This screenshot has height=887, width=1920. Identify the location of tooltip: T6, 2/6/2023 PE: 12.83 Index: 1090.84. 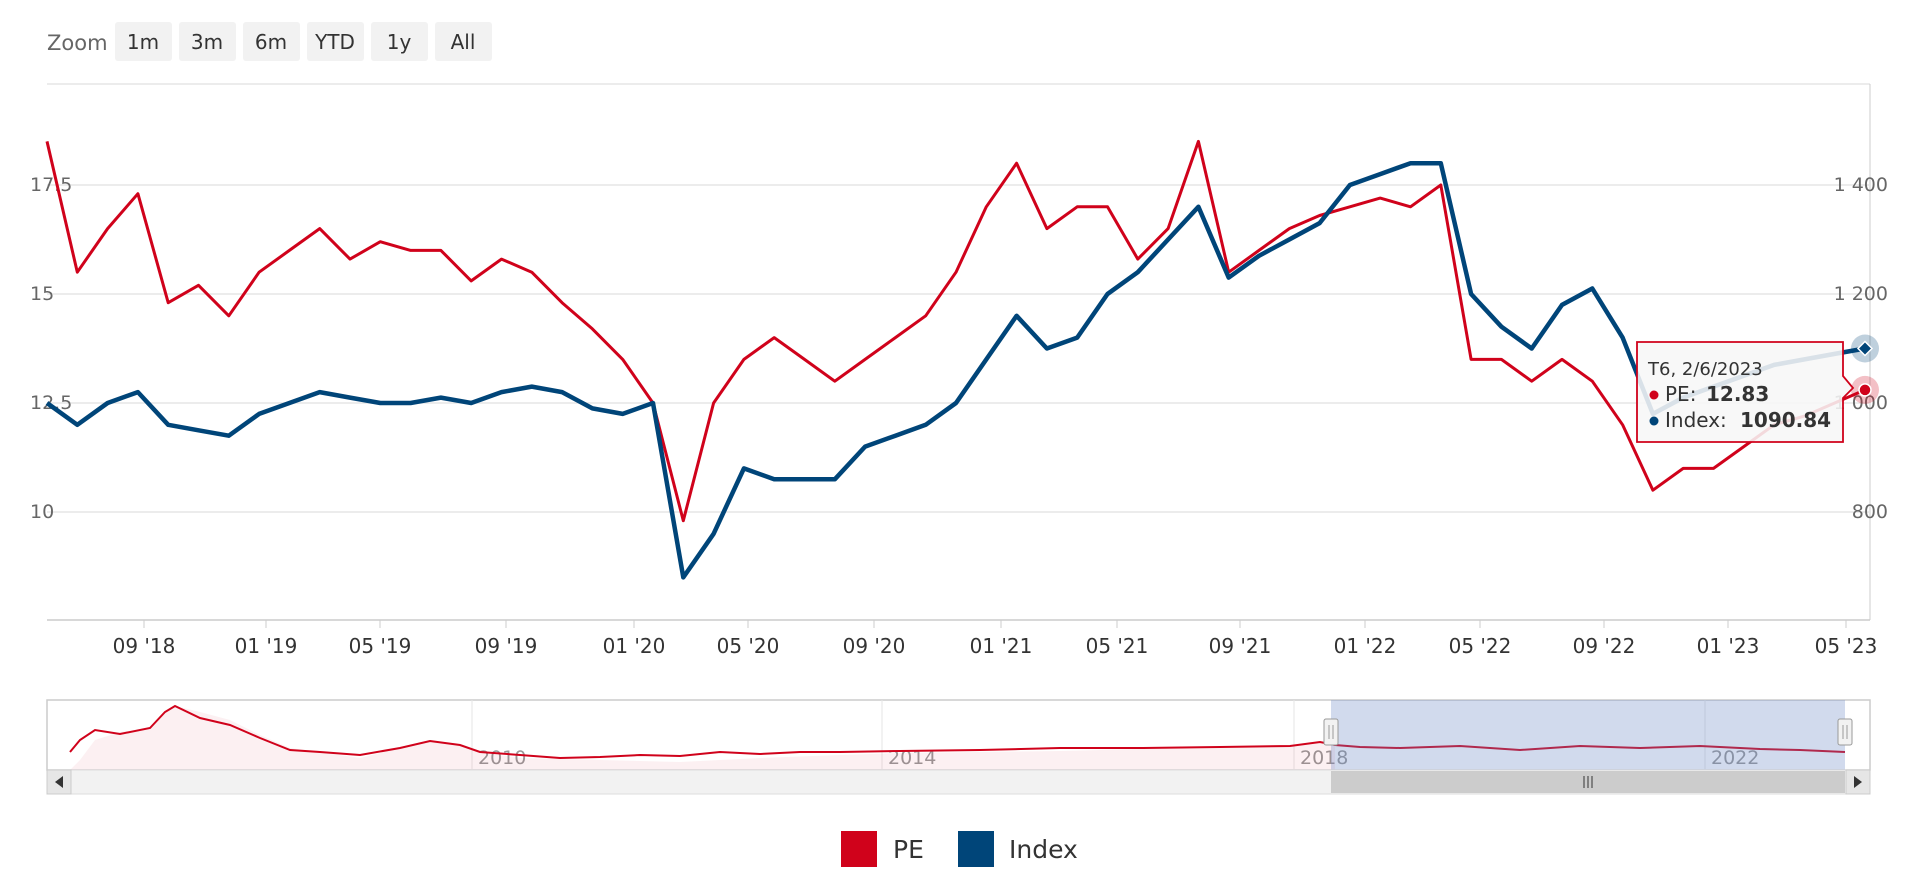
(1745, 392).